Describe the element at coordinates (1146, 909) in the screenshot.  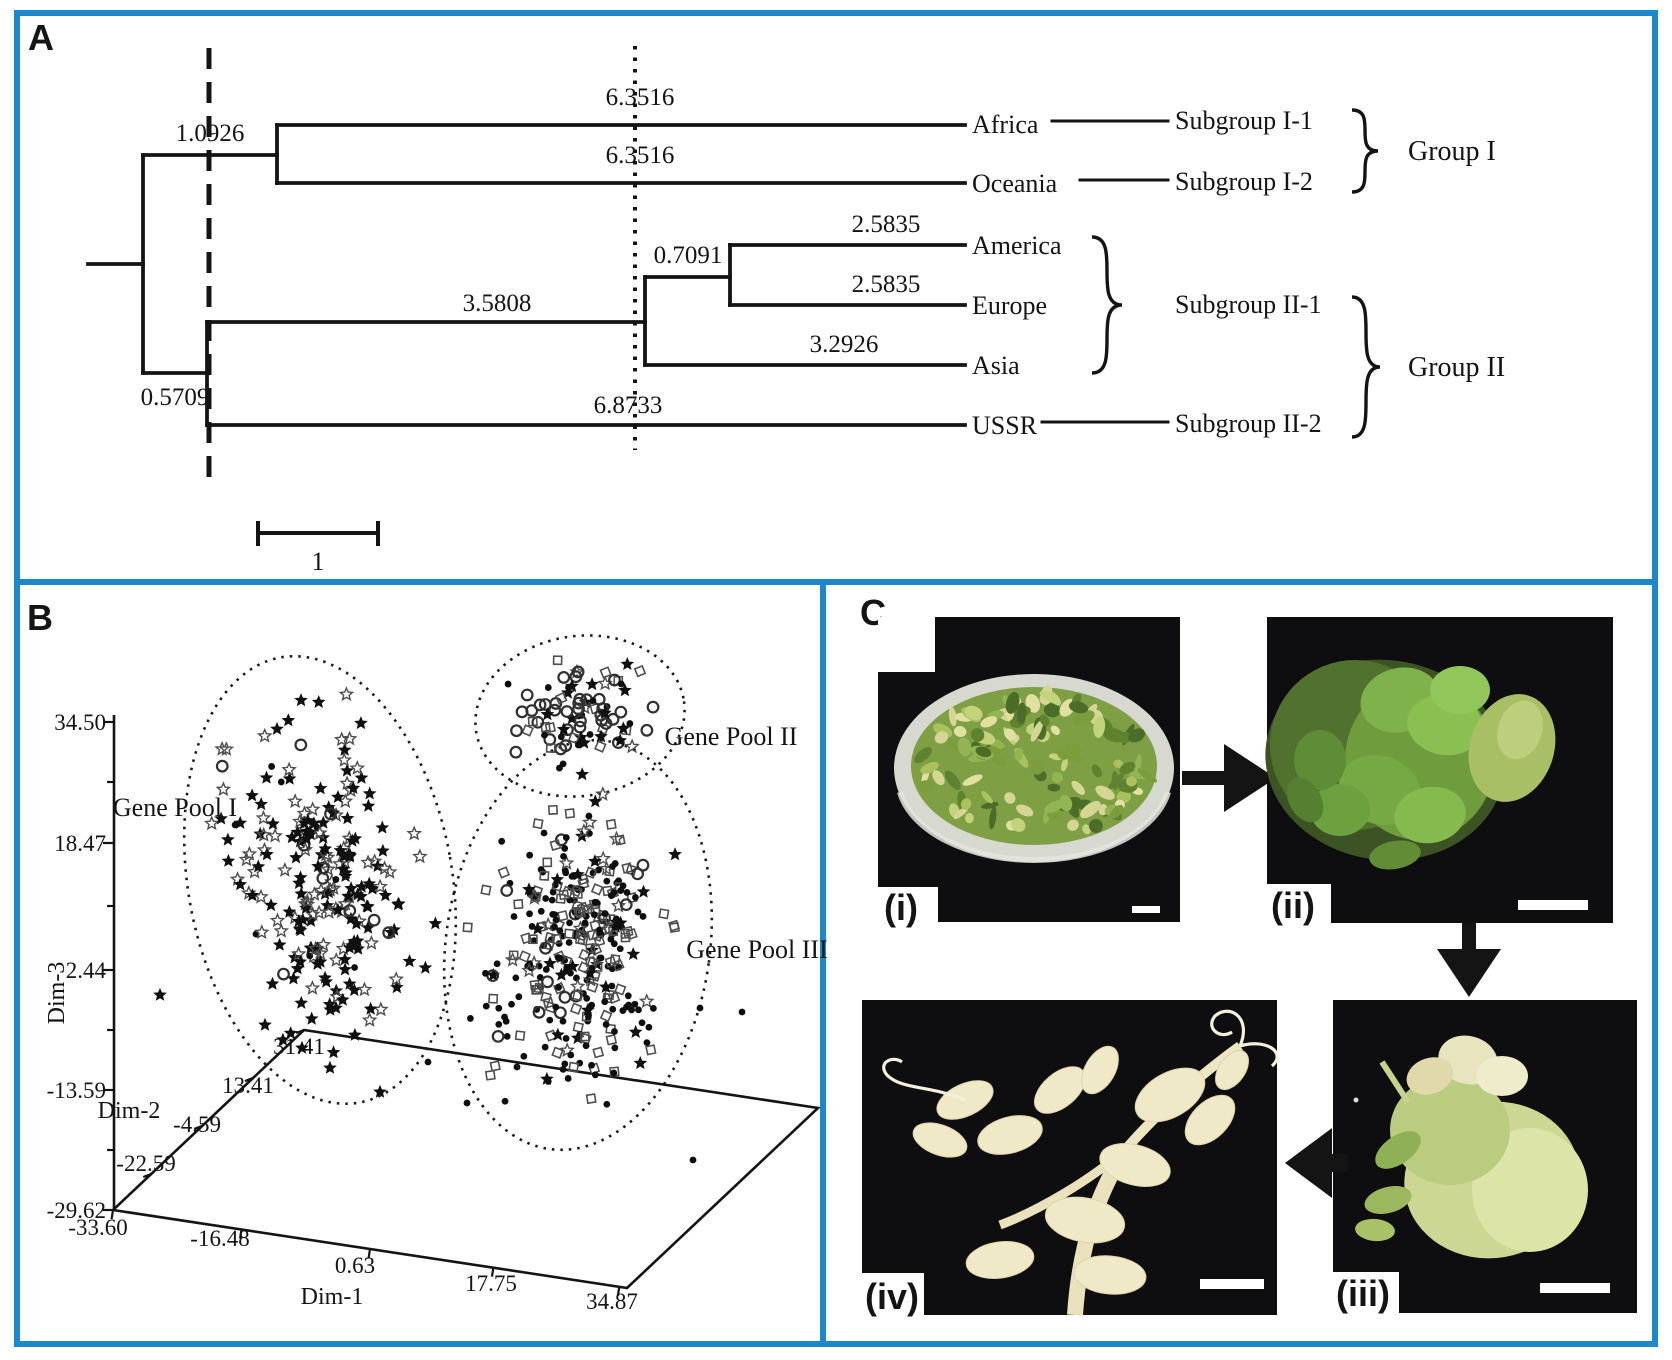
I see `scale-bar-i` at that location.